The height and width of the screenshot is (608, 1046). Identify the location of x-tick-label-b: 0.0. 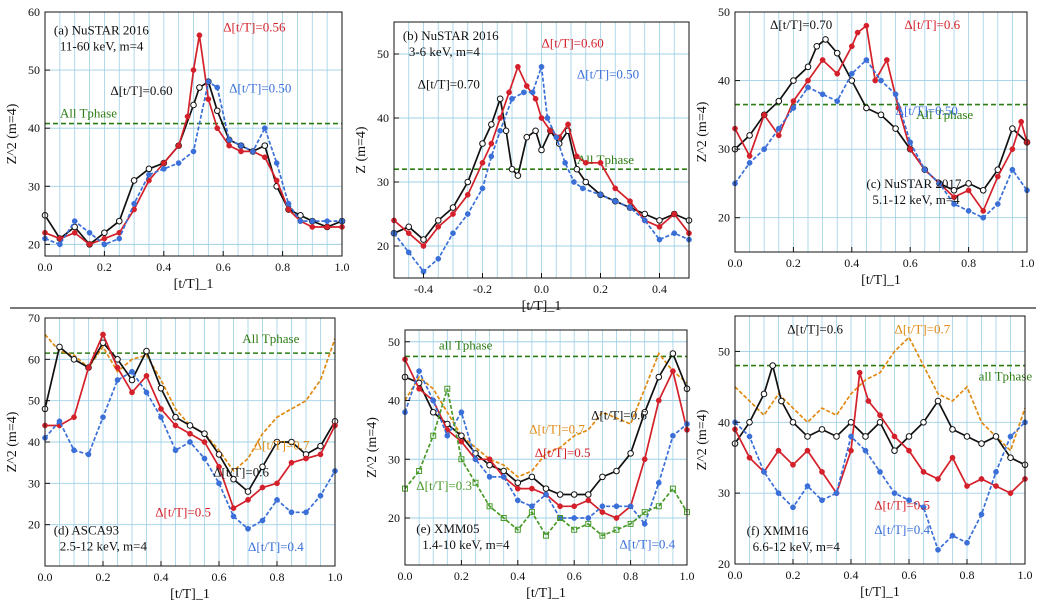
(541, 289).